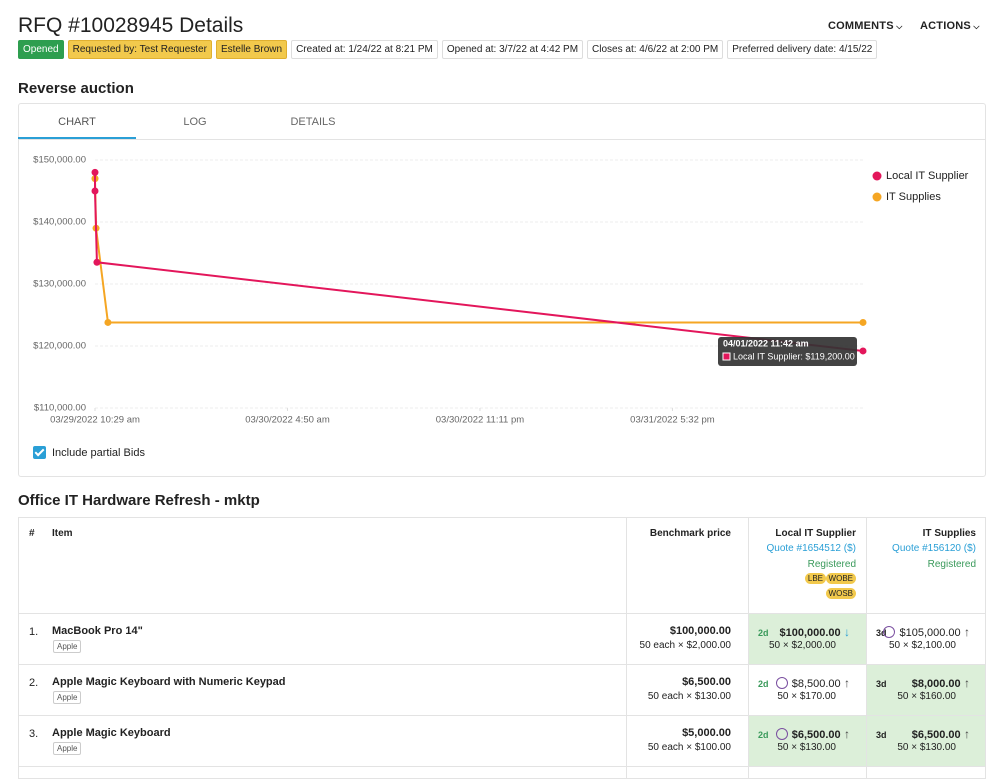 The height and width of the screenshot is (779, 991). Describe the element at coordinates (76, 88) in the screenshot. I see `section-title: Reverse auction` at that location.